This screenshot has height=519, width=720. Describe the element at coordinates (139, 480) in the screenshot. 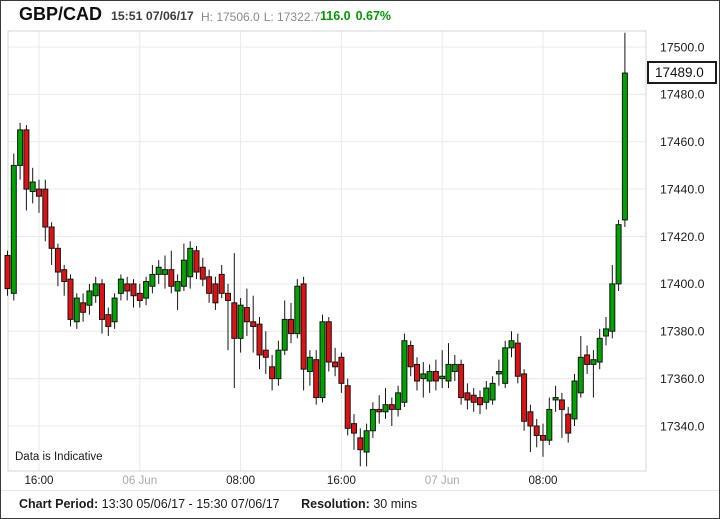

I see `x-tick-label: 06 Jun` at that location.